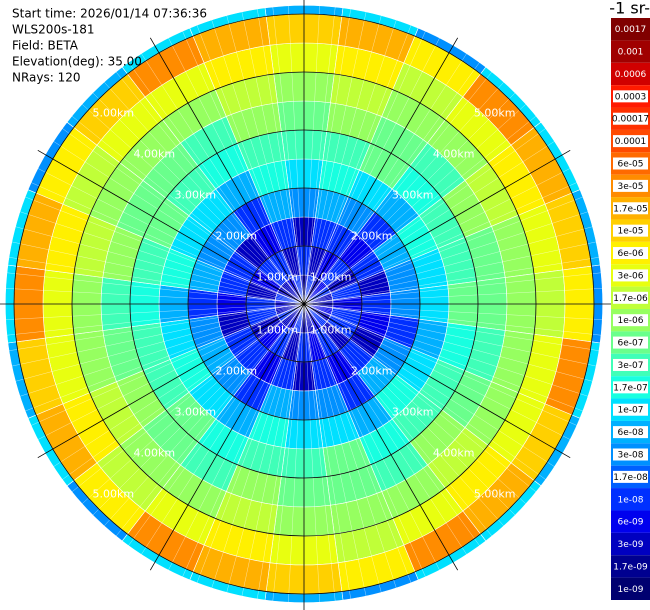  I want to click on colorbar-label: 6e-07, so click(631, 344).